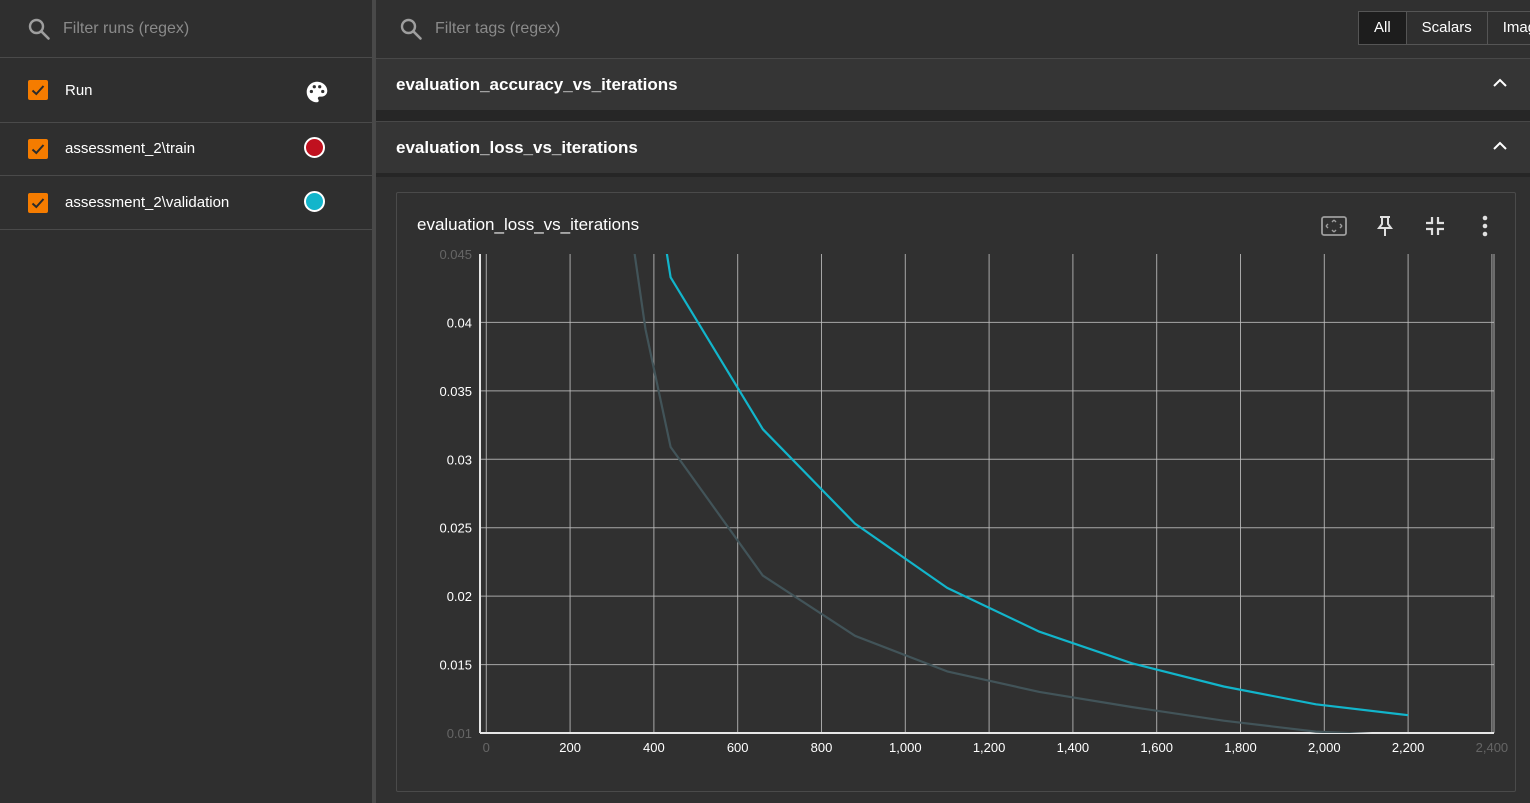 The image size is (1530, 803). Describe the element at coordinates (570, 747) in the screenshot. I see `x-tick-label: 200` at that location.